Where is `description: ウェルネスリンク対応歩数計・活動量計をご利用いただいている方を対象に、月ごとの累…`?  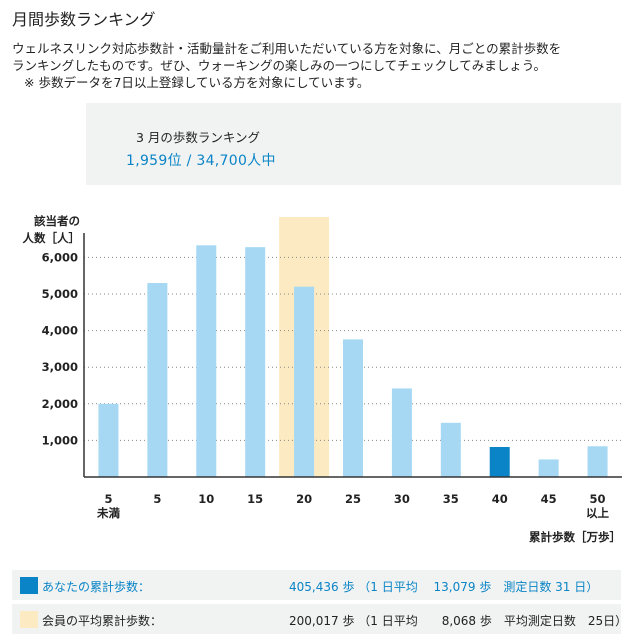 description: ウェルネスリンク対応歩数計・活動量計をご利用いただいている方を対象に、月ごとの累… is located at coordinates (286, 65).